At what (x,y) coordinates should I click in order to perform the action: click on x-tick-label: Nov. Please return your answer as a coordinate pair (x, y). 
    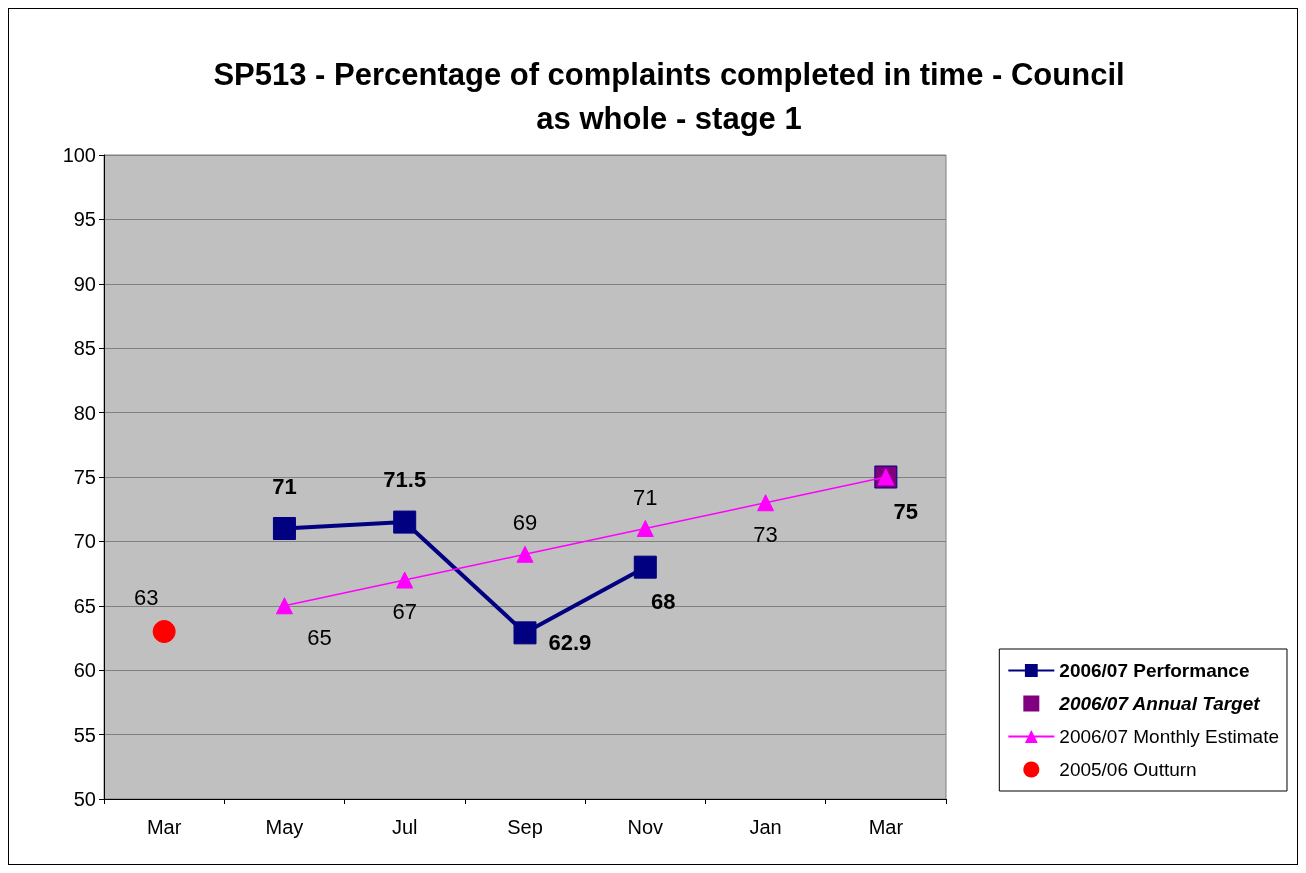
    Looking at the image, I should click on (645, 827).